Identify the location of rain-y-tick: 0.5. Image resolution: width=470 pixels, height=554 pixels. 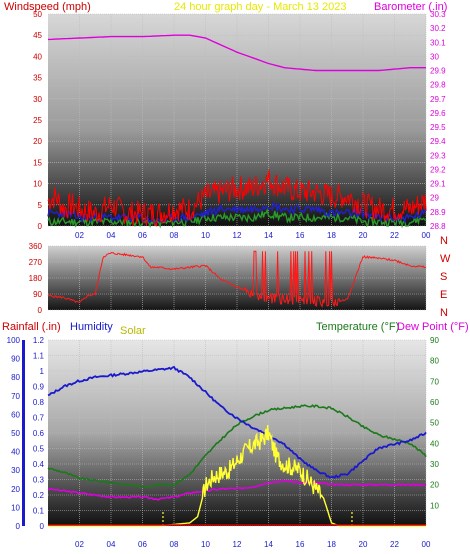
(39, 449).